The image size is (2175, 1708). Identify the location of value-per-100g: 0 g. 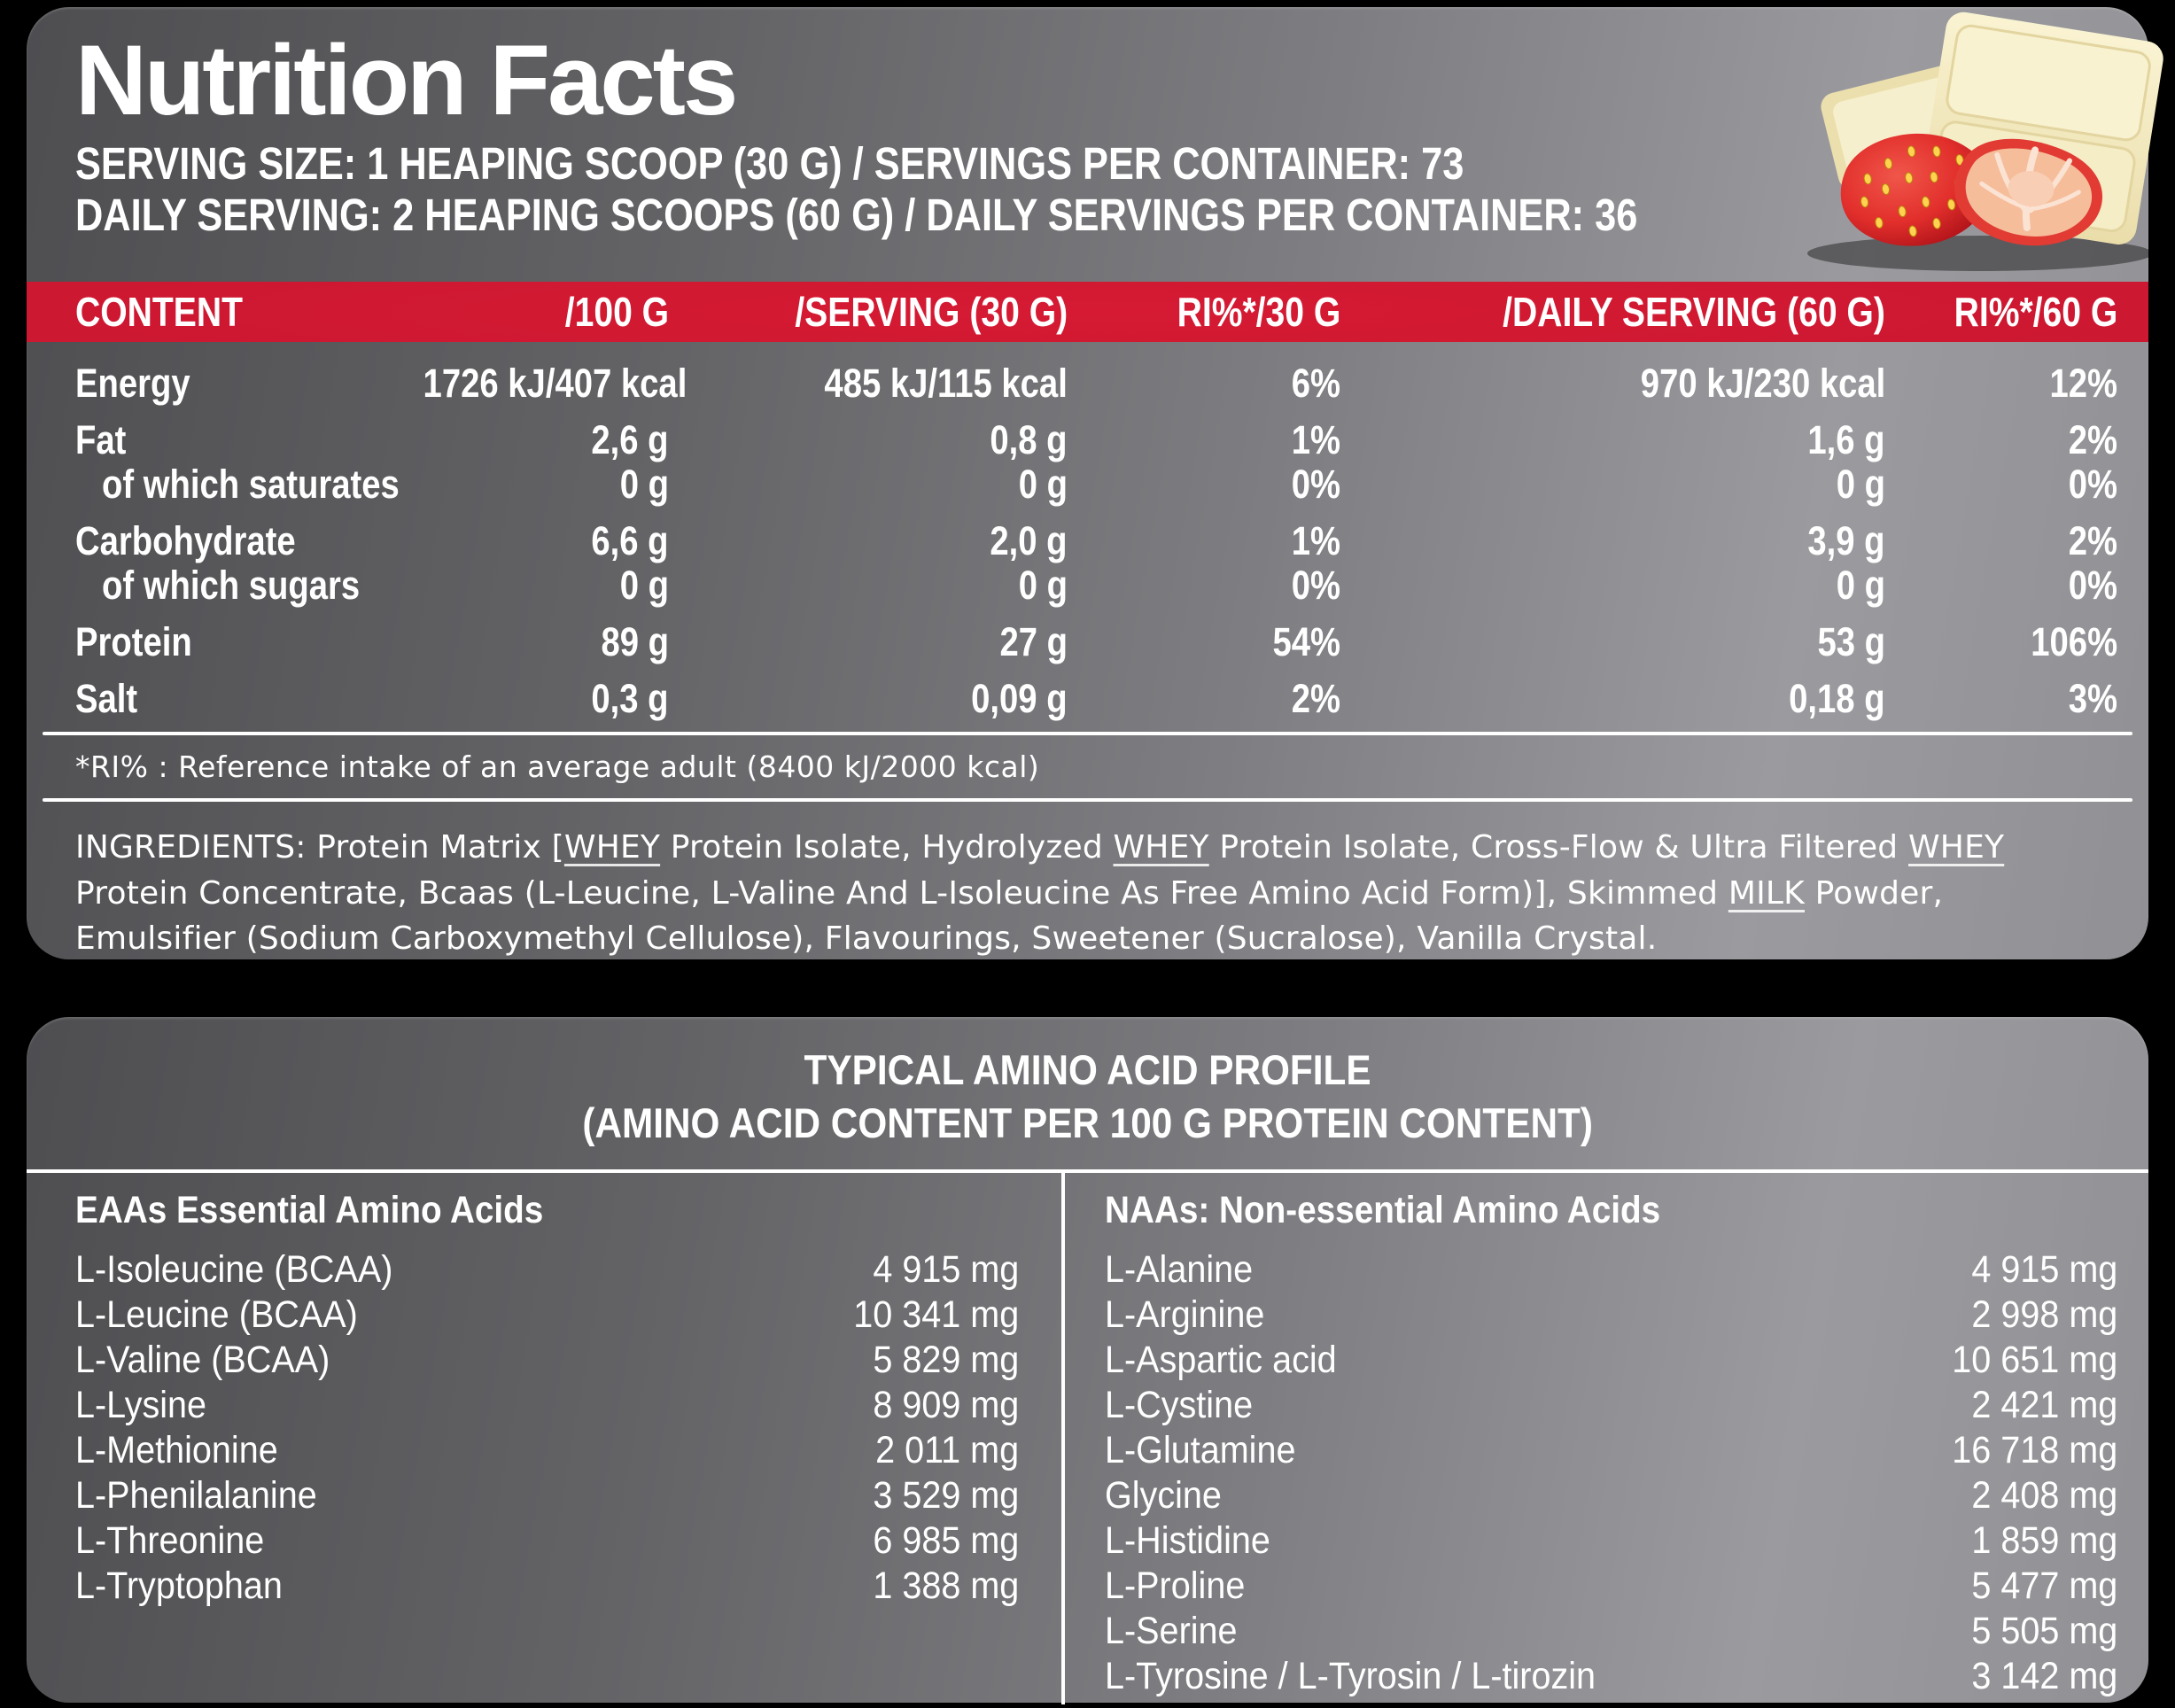
(644, 485).